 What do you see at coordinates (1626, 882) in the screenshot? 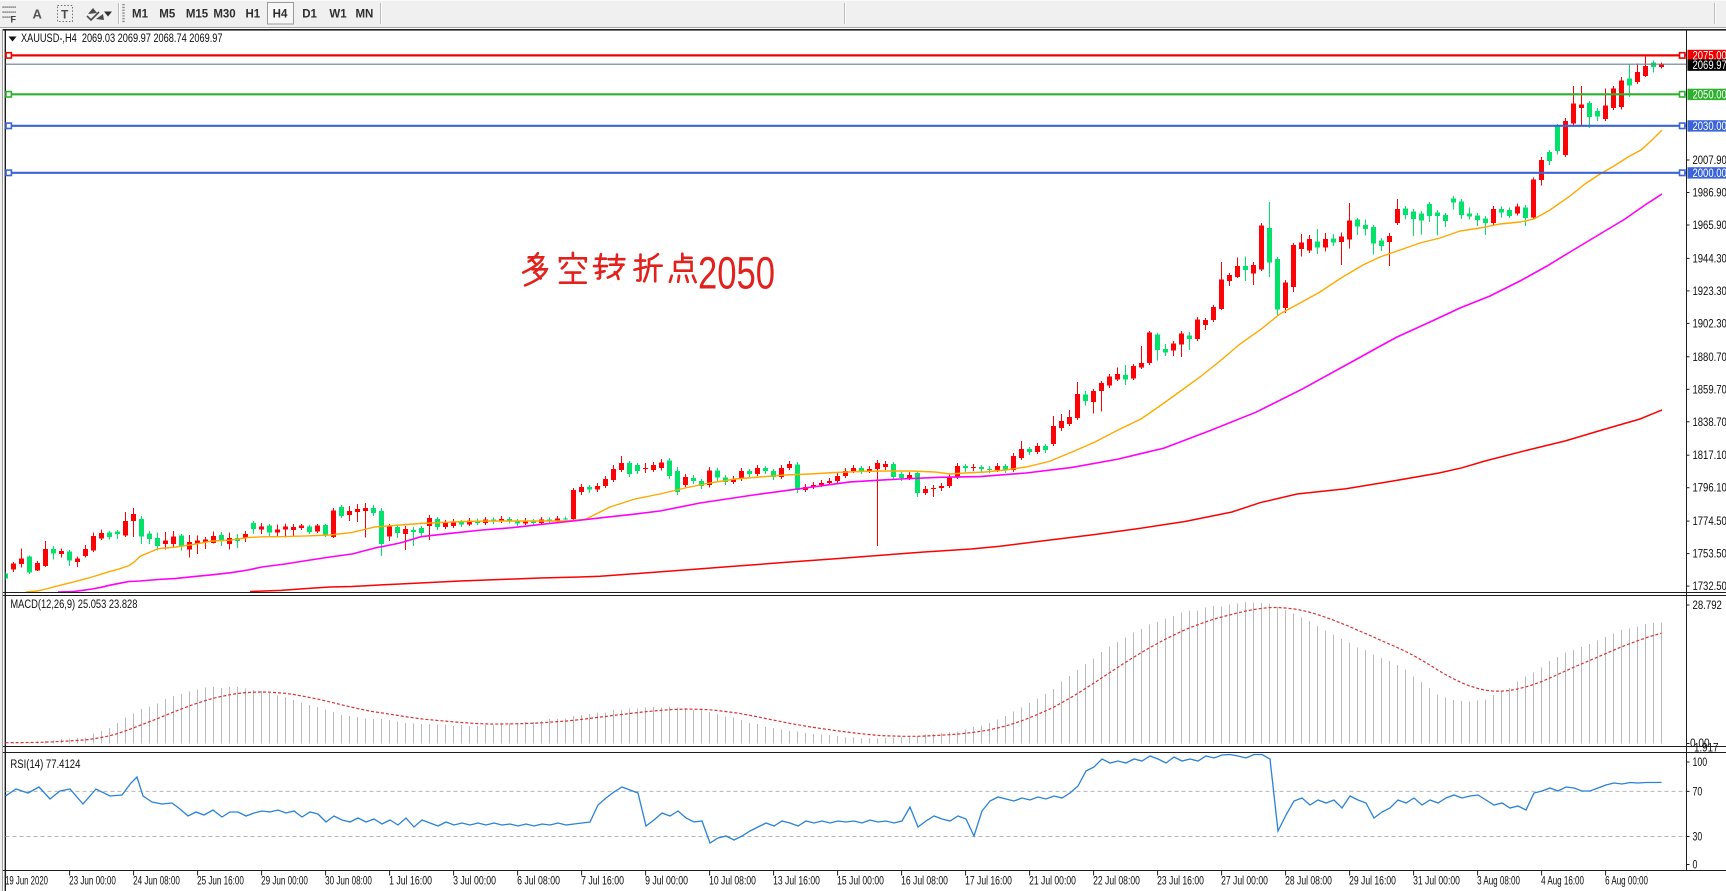
I see `svg-text: 6 Aug 00:00` at bounding box center [1626, 882].